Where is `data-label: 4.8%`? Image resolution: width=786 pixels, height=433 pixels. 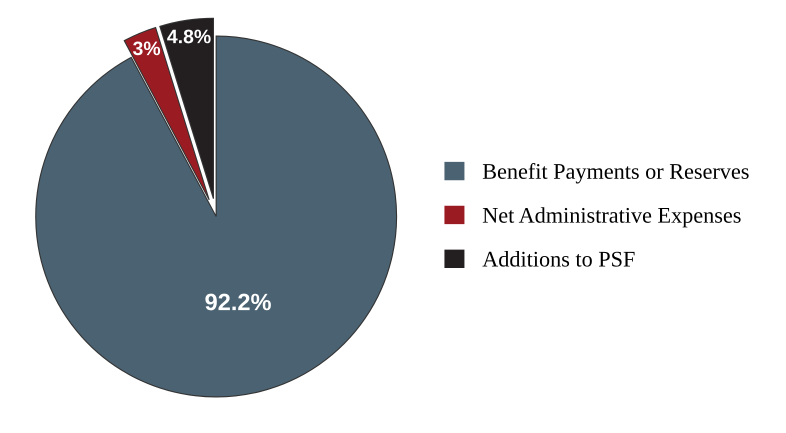
data-label: 4.8% is located at coordinates (189, 37).